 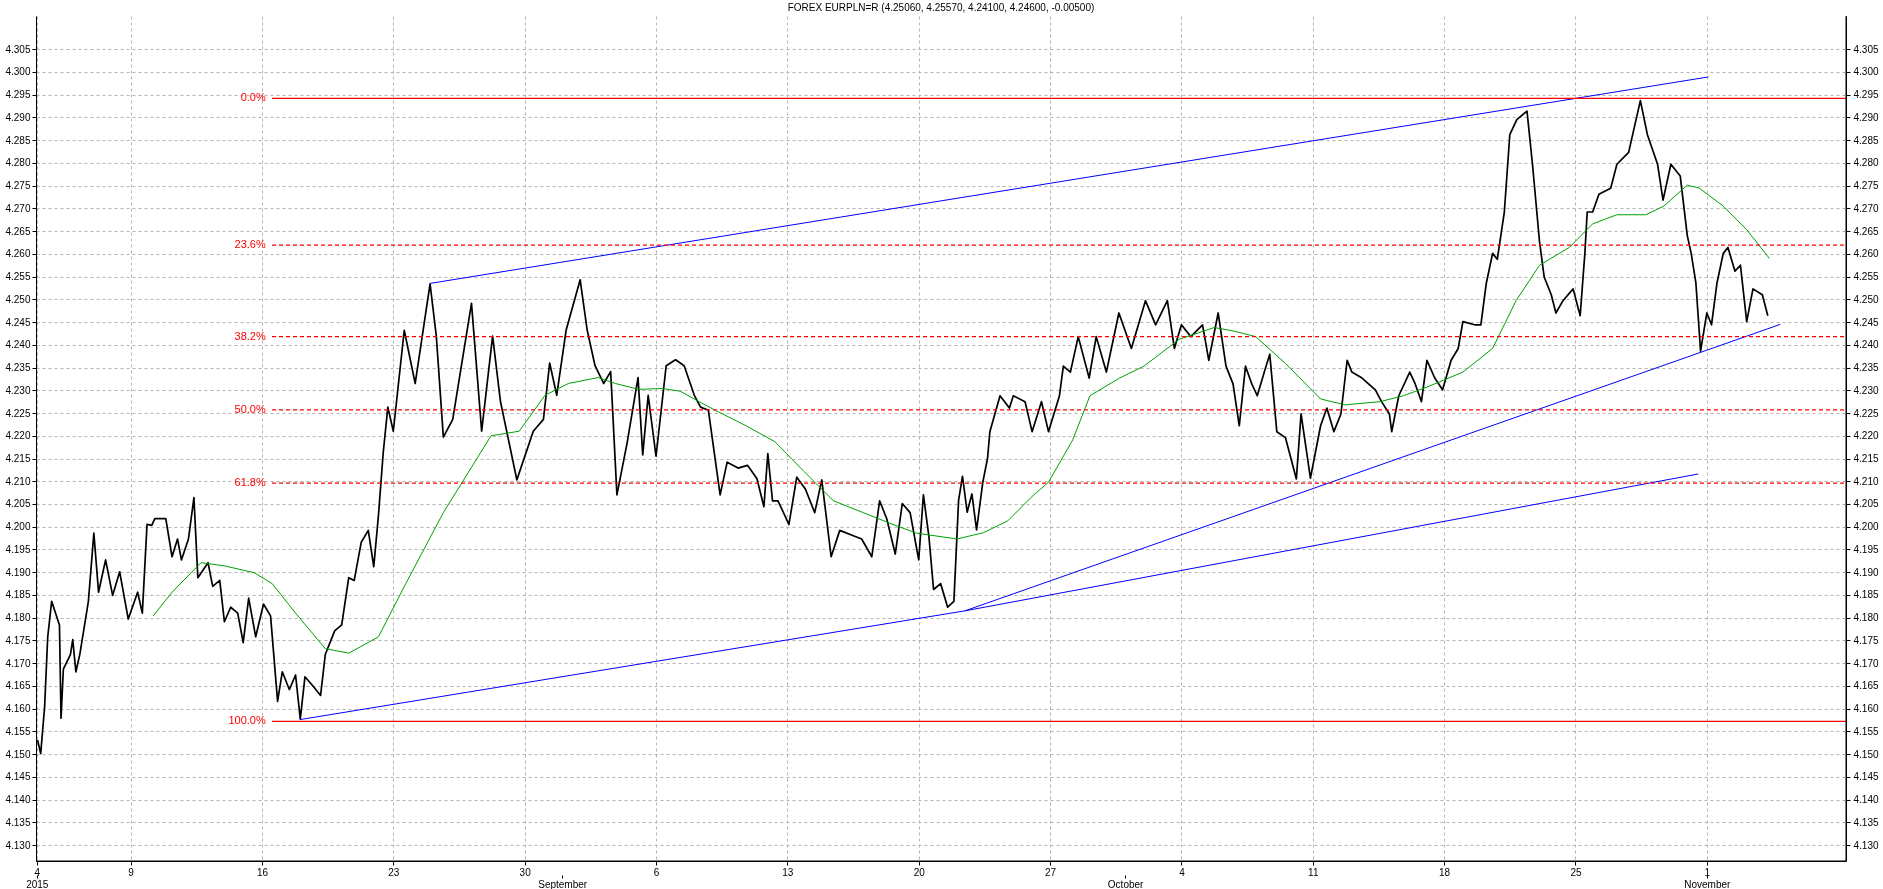 What do you see at coordinates (1866, 390) in the screenshot?
I see `y2-tick-label: 4.230` at bounding box center [1866, 390].